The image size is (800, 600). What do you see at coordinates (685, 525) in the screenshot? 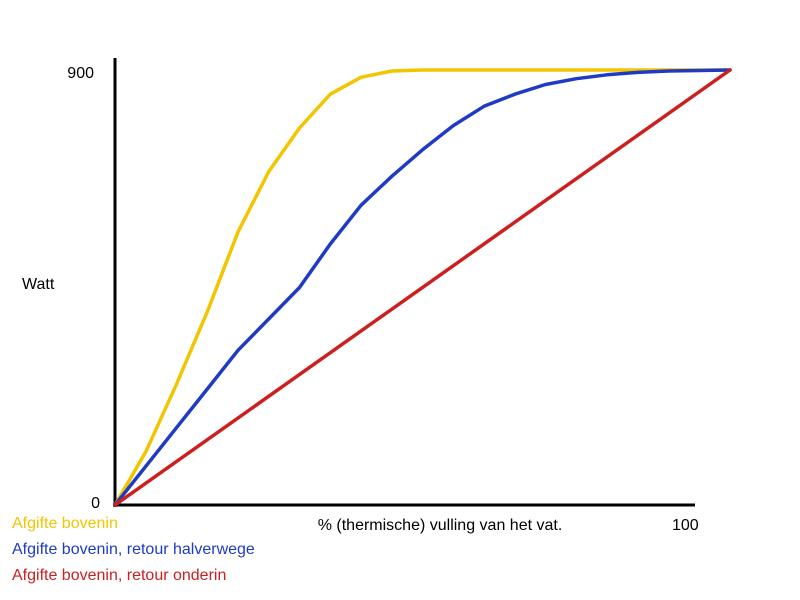
I see `x-axis-tick-100: 100` at bounding box center [685, 525].